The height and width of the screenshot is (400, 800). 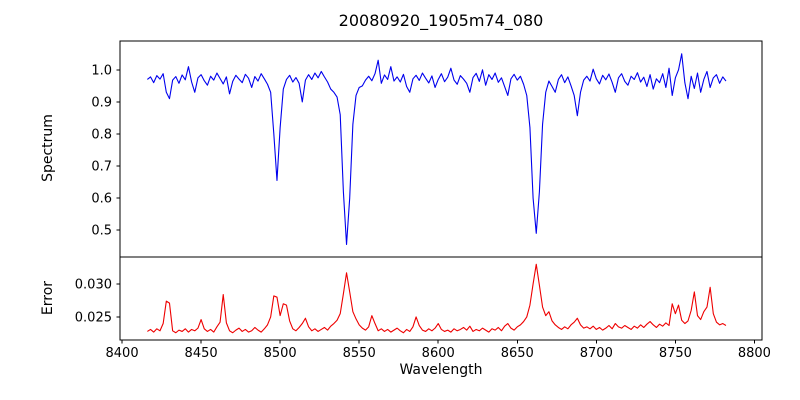 What do you see at coordinates (93, 285) in the screenshot?
I see `error-y-tick-label: 0.030` at bounding box center [93, 285].